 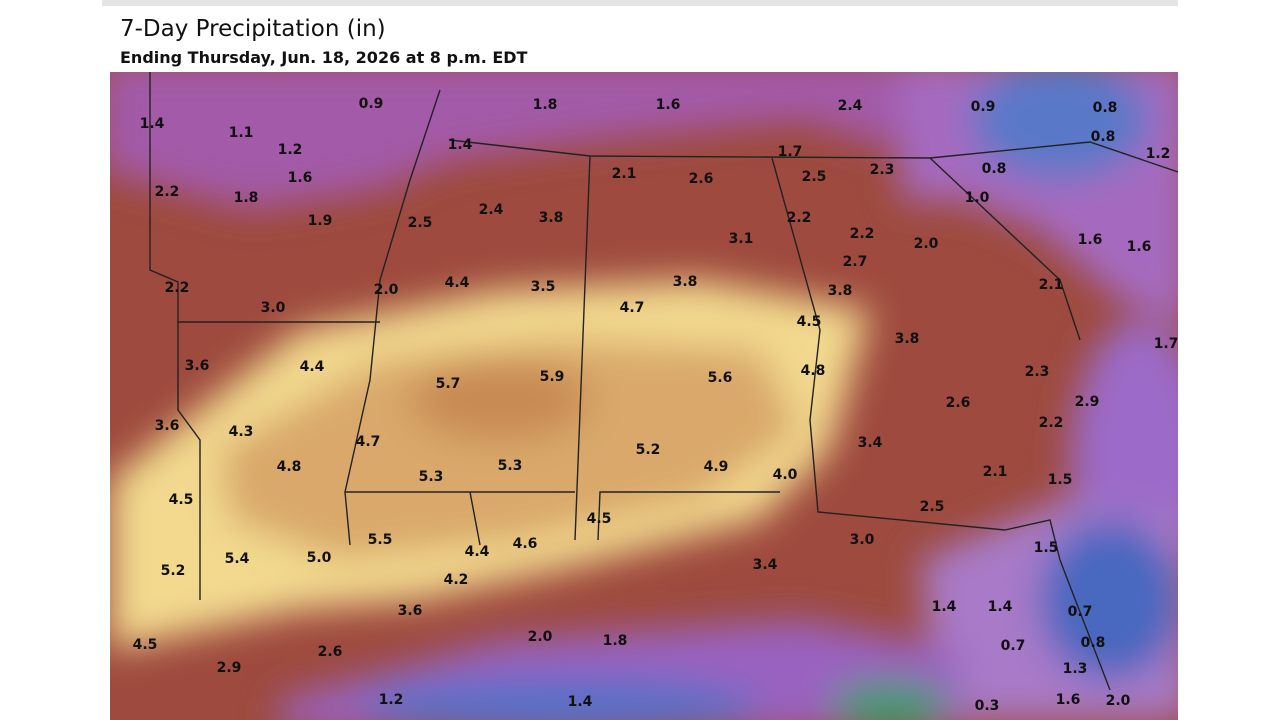 What do you see at coordinates (785, 475) in the screenshot?
I see `precip-label: 4.0` at bounding box center [785, 475].